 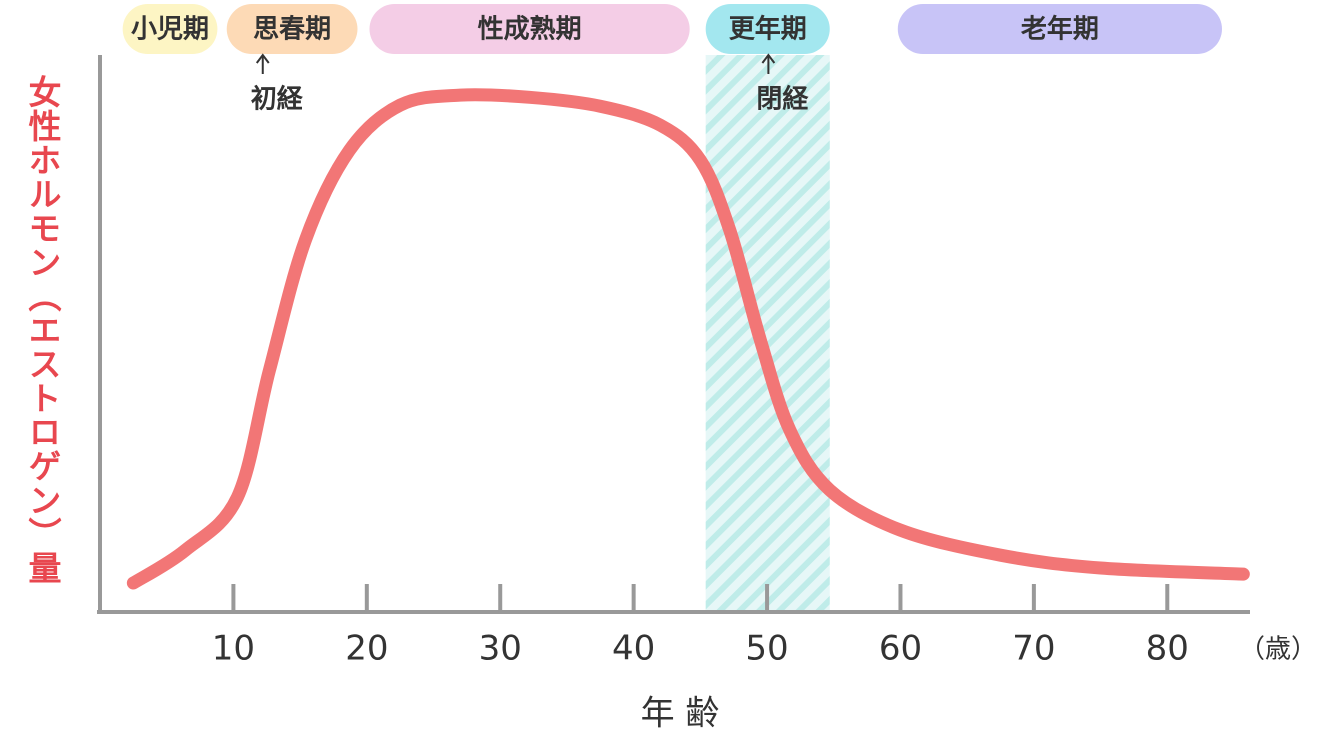 What do you see at coordinates (1167, 649) in the screenshot?
I see `x-tick-label: 80` at bounding box center [1167, 649].